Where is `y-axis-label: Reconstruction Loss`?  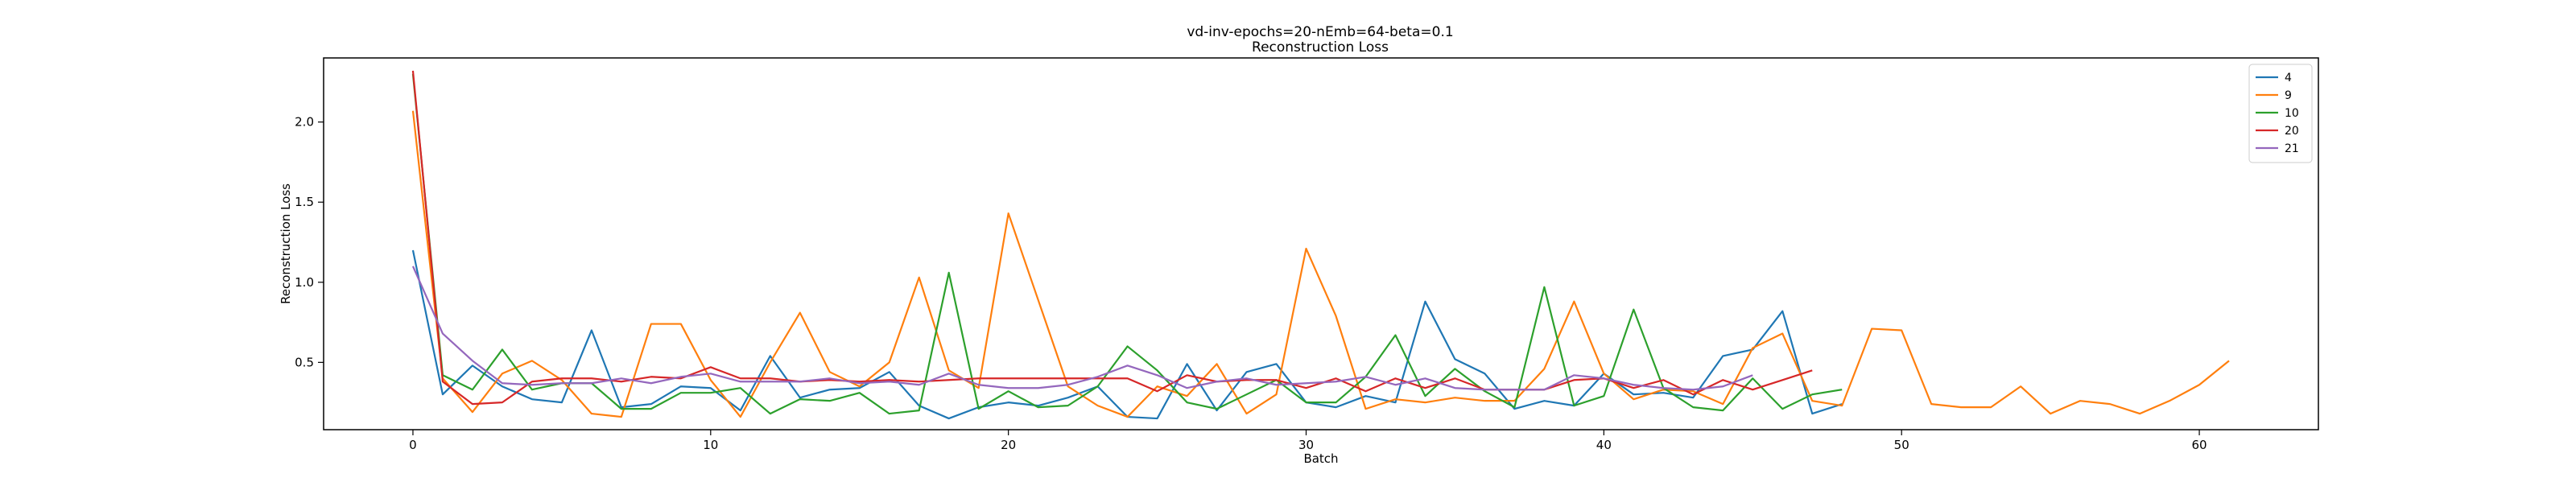
y-axis-label: Reconstruction Loss is located at coordinates (286, 243).